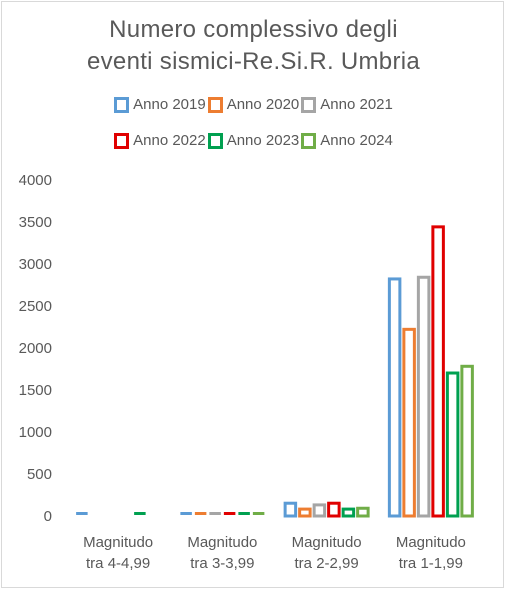 The image size is (507, 591). Describe the element at coordinates (39, 474) in the screenshot. I see `y-tick-label: 500` at that location.